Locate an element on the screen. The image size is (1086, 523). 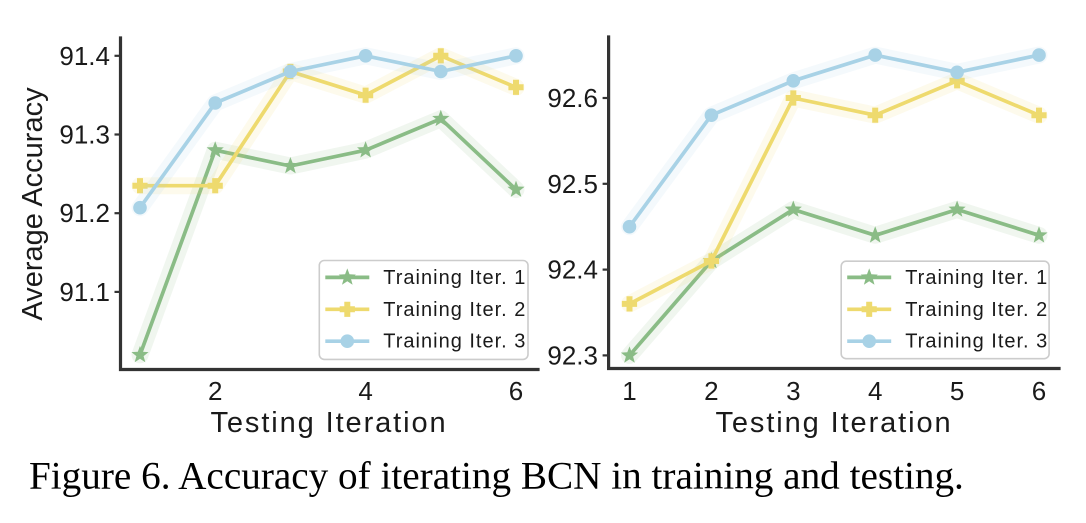
svg-text: 3 is located at coordinates (793, 391).